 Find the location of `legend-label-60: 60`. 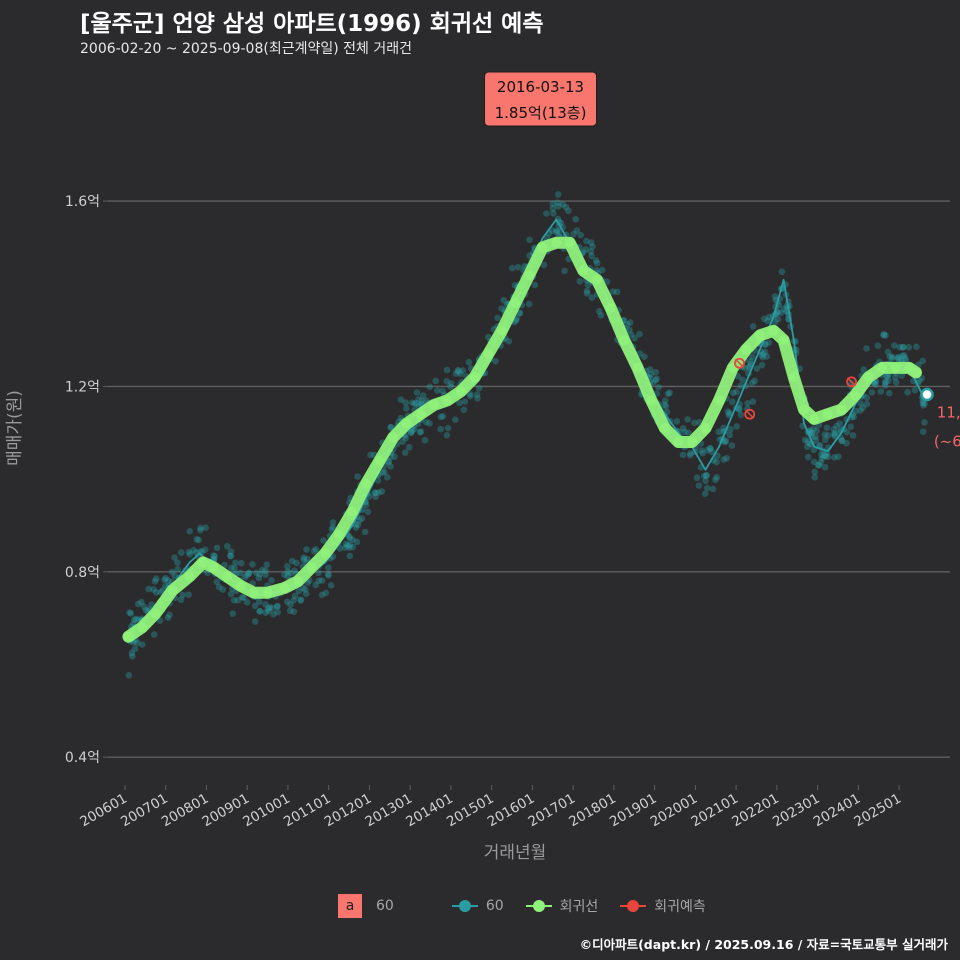

legend-label-60: 60 is located at coordinates (494, 906).